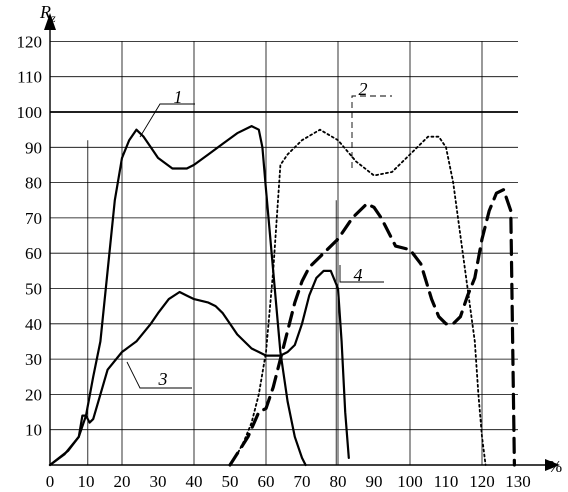 This screenshot has height=492, width=568. What do you see at coordinates (230, 481) in the screenshot?
I see `x-tick-label: 50` at bounding box center [230, 481].